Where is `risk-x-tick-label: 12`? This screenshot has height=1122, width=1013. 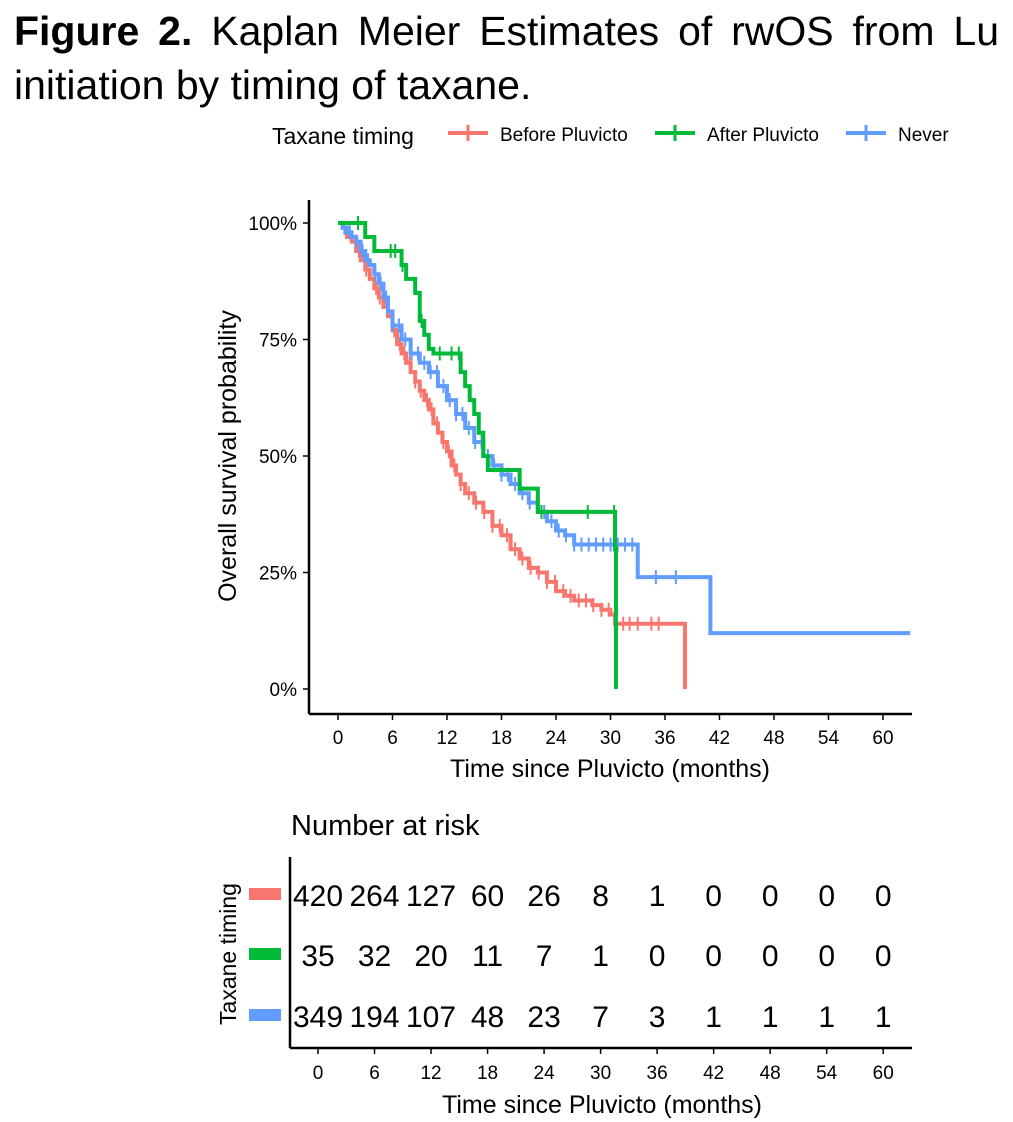 risk-x-tick-label: 12 is located at coordinates (430, 1073).